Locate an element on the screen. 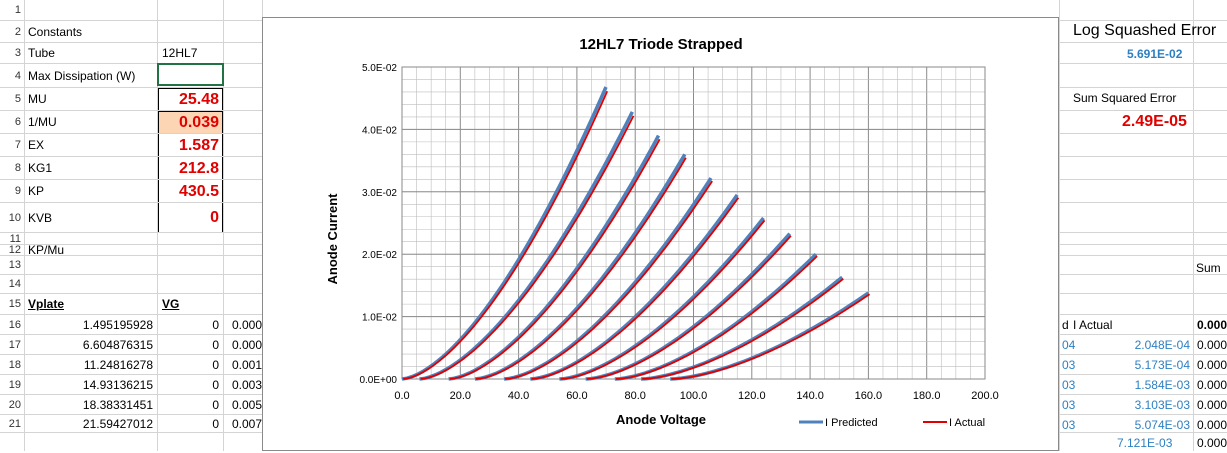 The image size is (1227, 453). y-tick-label: 2.0E-02 is located at coordinates (379, 255).